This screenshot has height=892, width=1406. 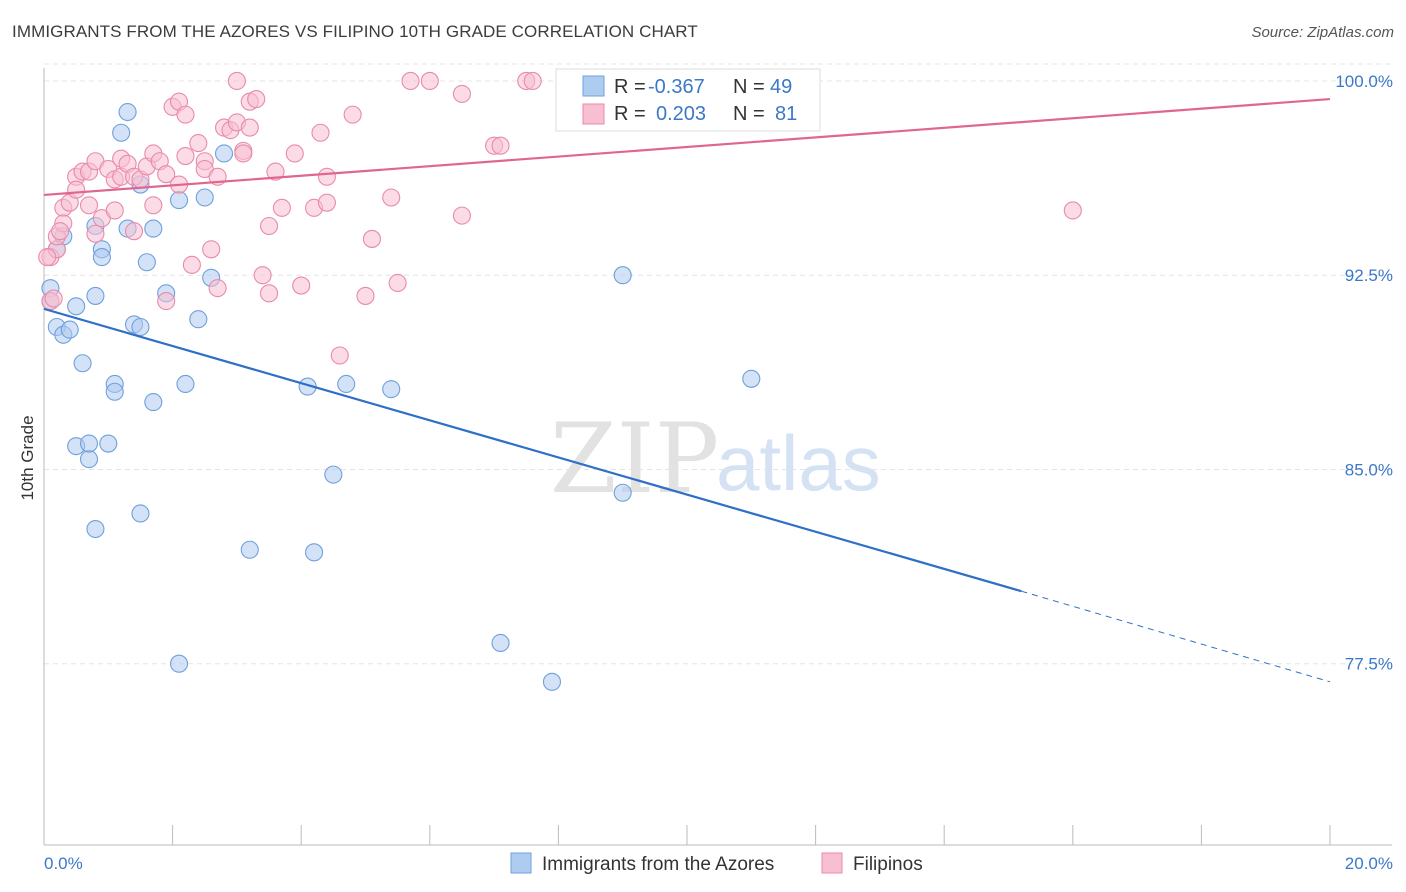 What do you see at coordinates (1364, 373) in the screenshot?
I see `y-tick-labels: 77.5% 85.0% 92.5% 100.0%` at bounding box center [1364, 373].